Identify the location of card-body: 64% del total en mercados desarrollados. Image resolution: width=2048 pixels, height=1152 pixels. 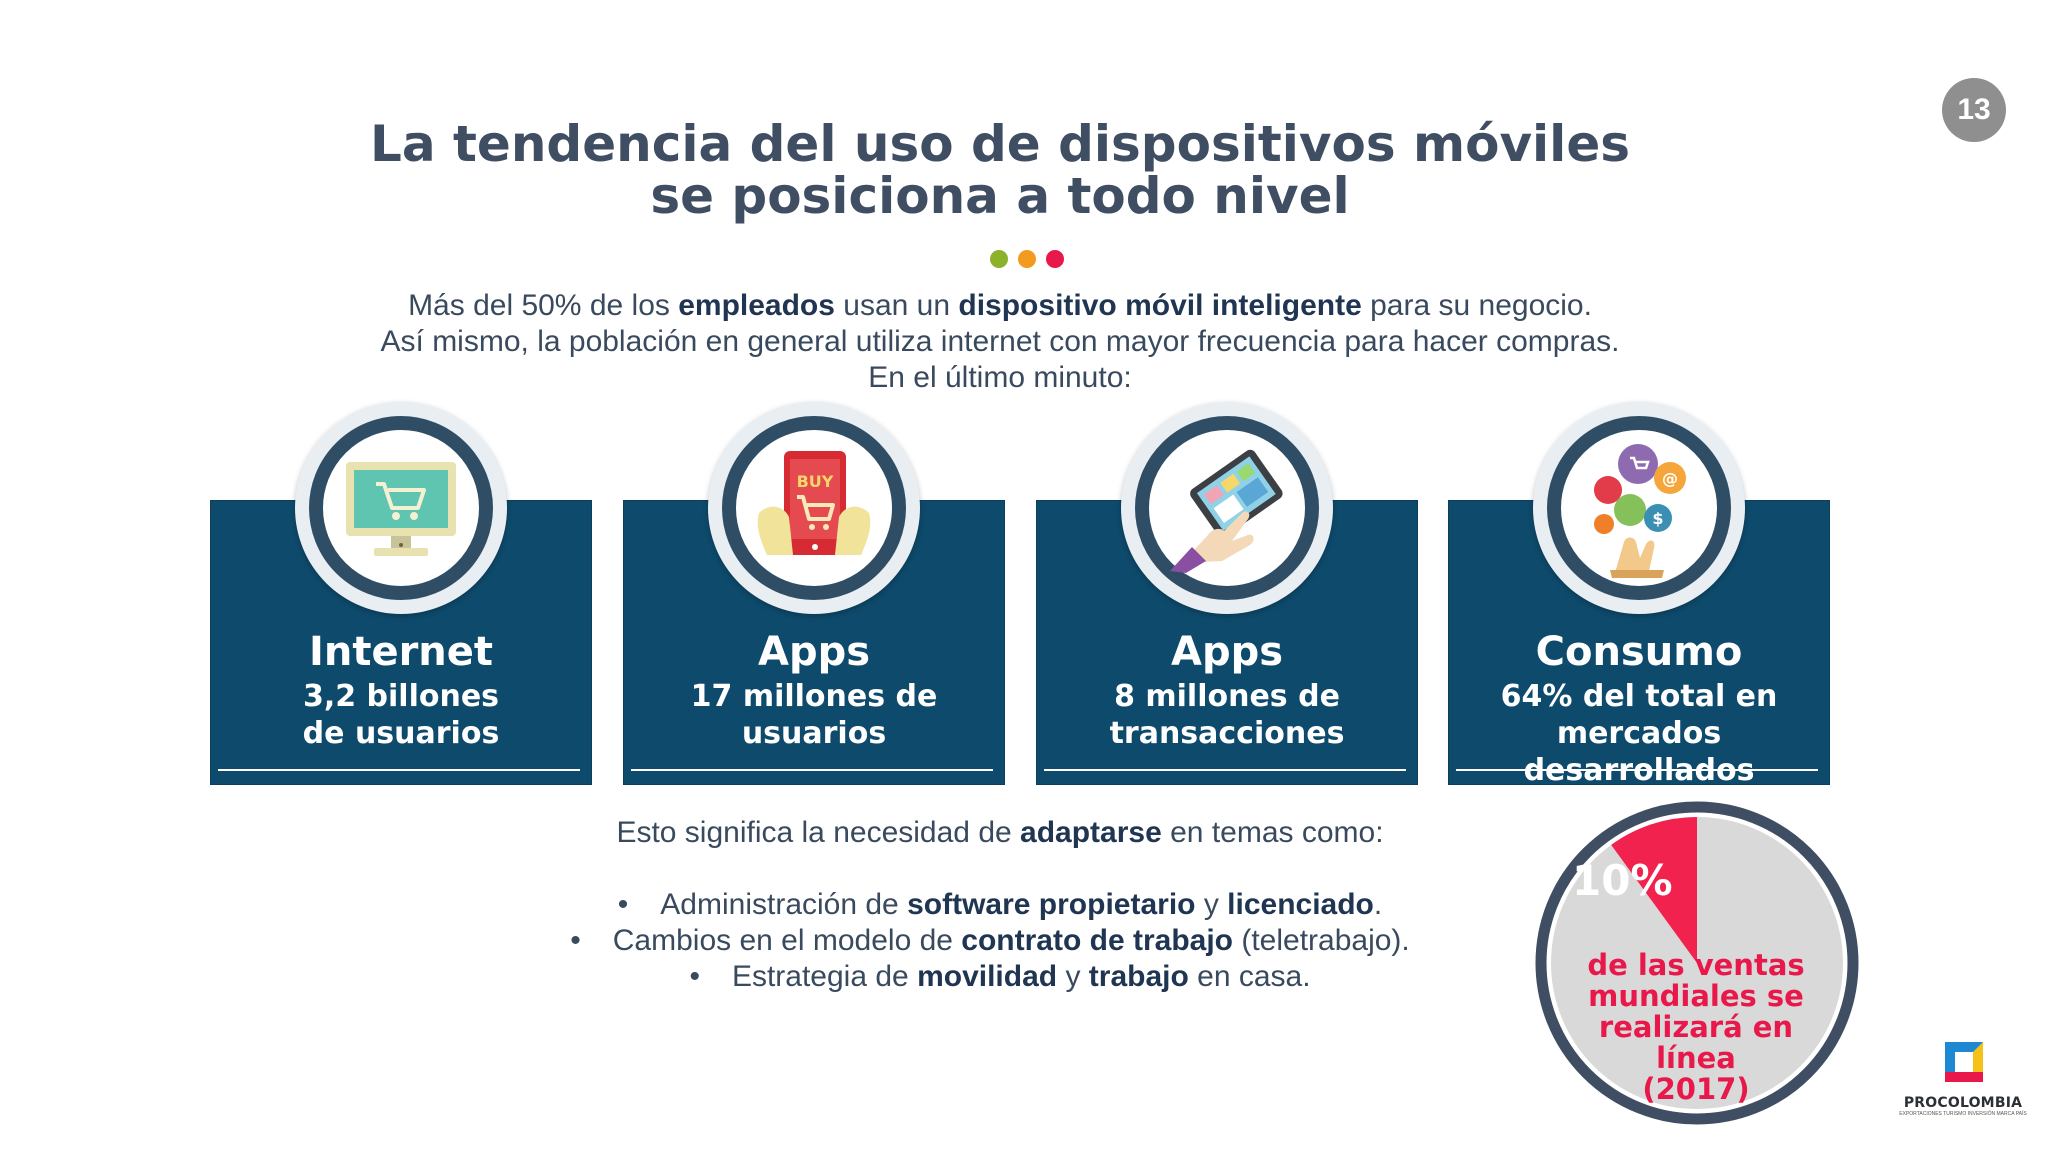
(1639, 733).